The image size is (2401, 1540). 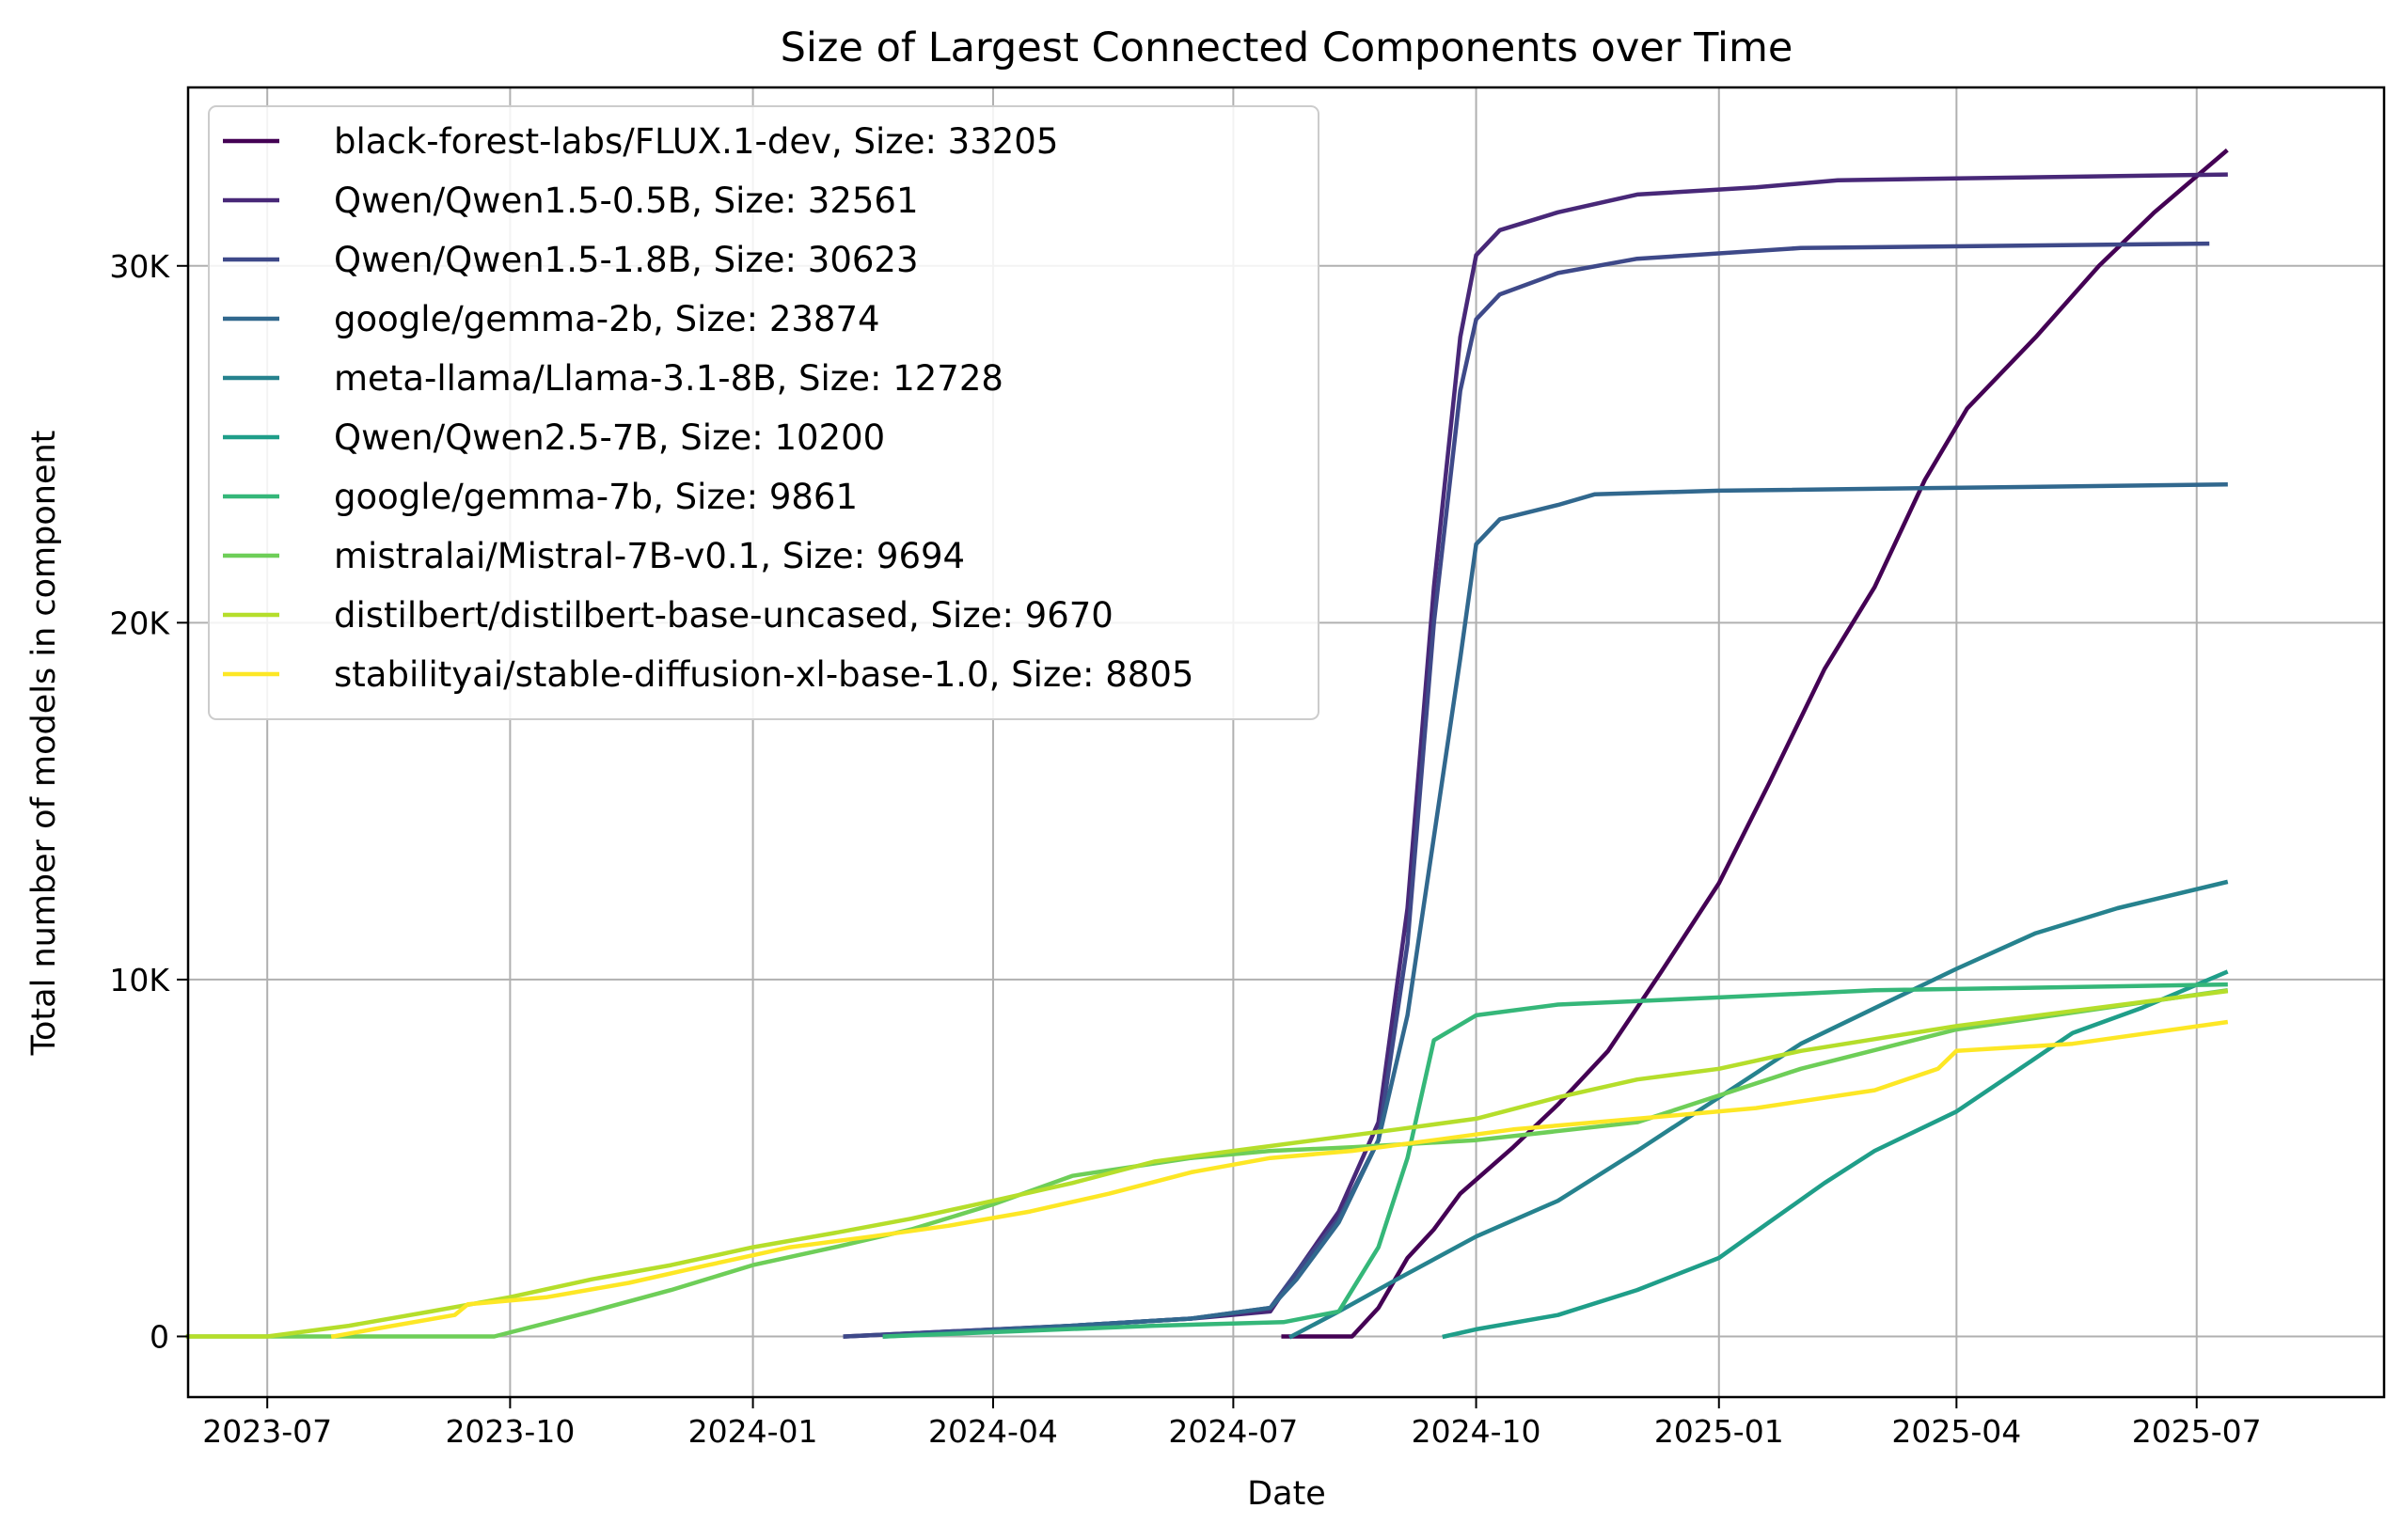 I want to click on x-tick-label: 2024-07, so click(x=1233, y=1432).